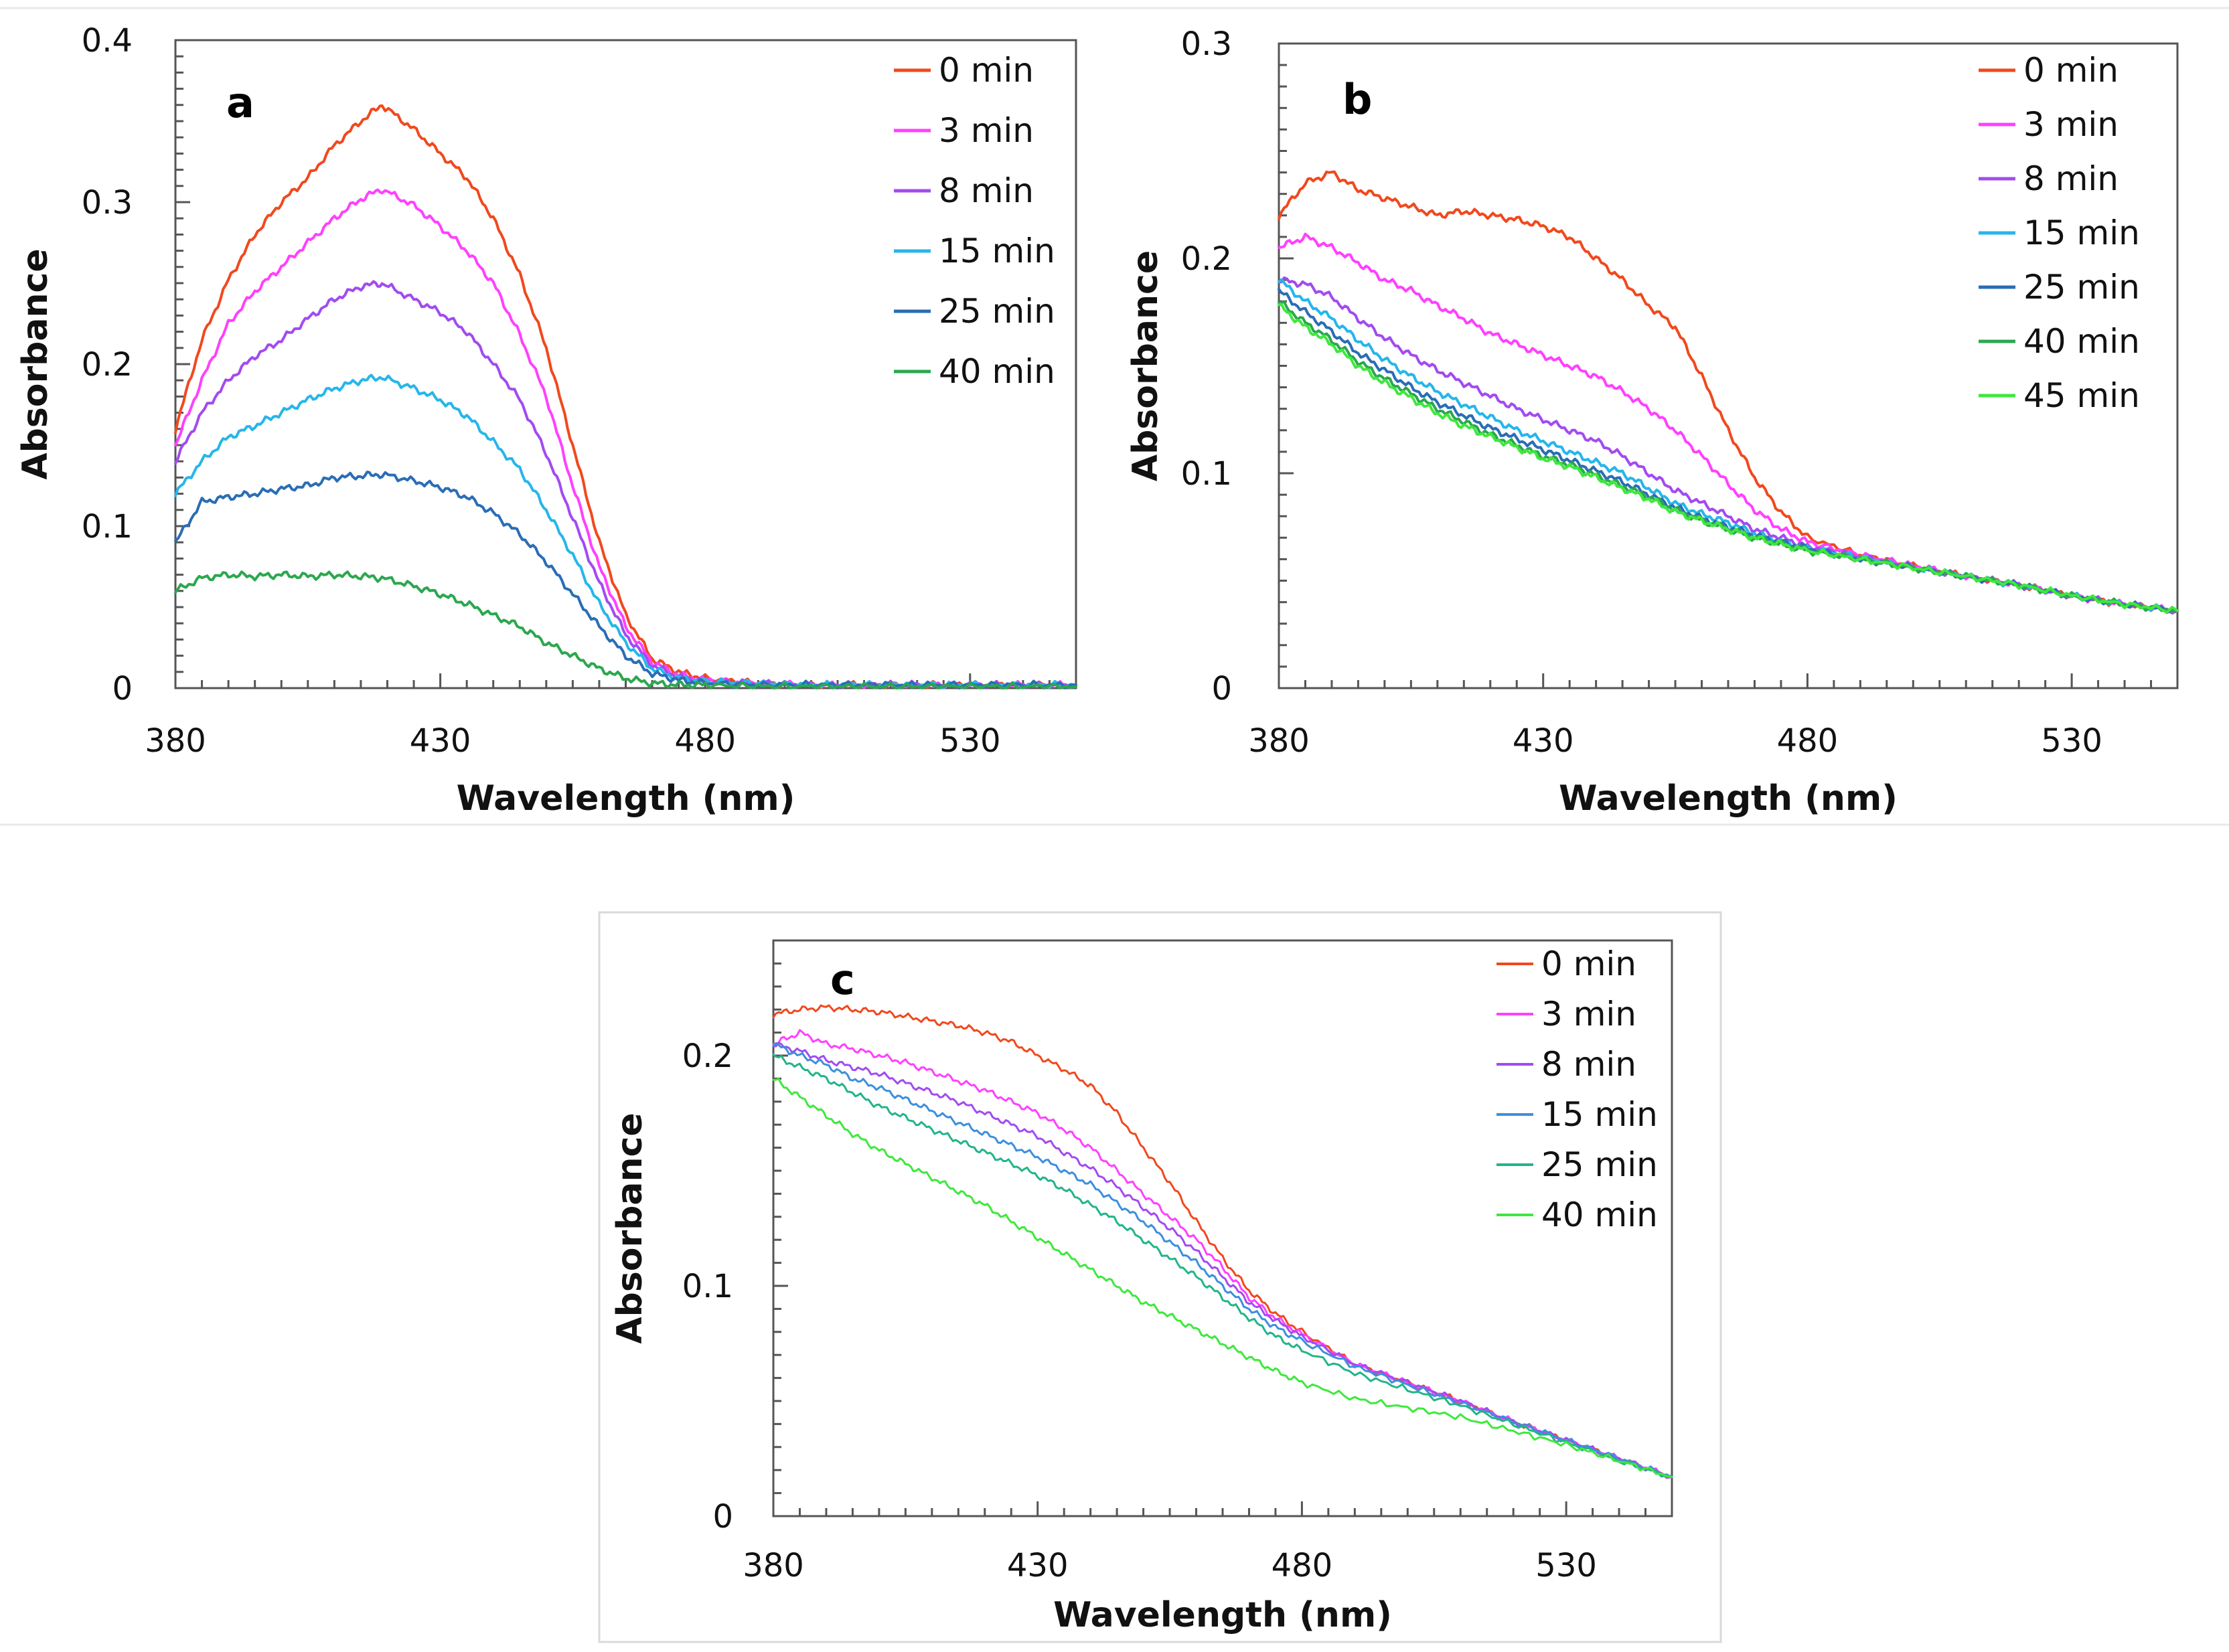  What do you see at coordinates (1206, 44) in the screenshot?
I see `panel-b-y-tick-label: 0.3` at bounding box center [1206, 44].